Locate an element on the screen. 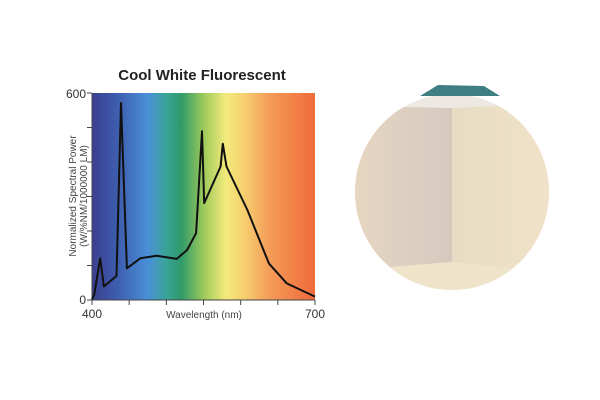 Image resolution: width=600 pixels, height=400 pixels. x-axis-label: Wavelength (nm) is located at coordinates (204, 315).